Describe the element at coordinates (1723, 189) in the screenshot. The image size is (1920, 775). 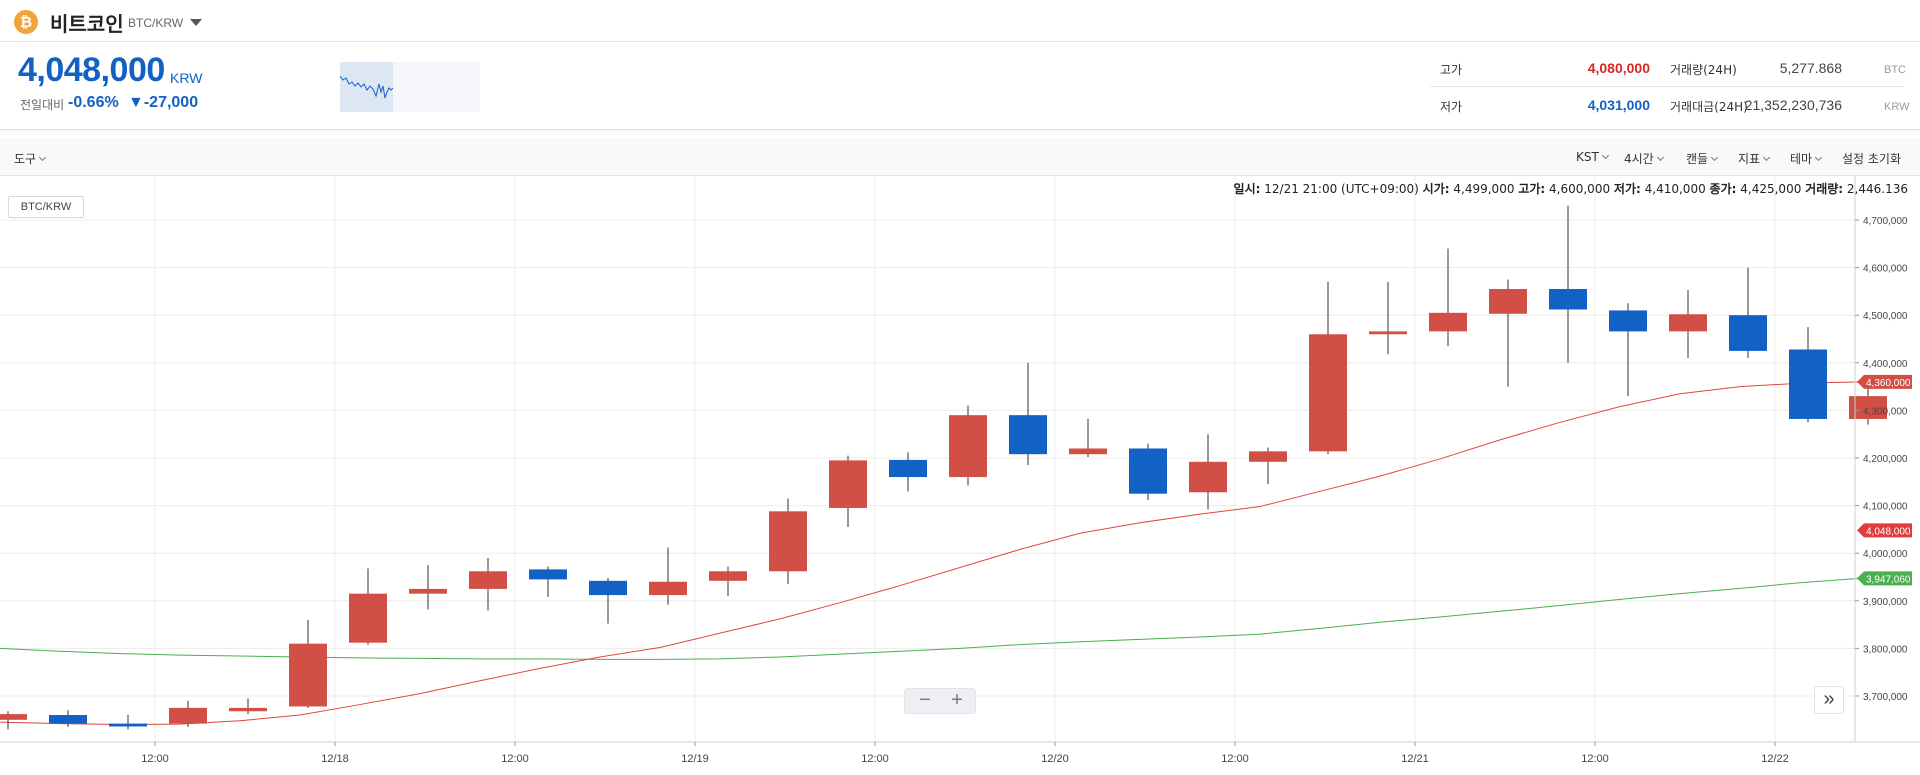
I see `info-close-label: 종가:` at that location.